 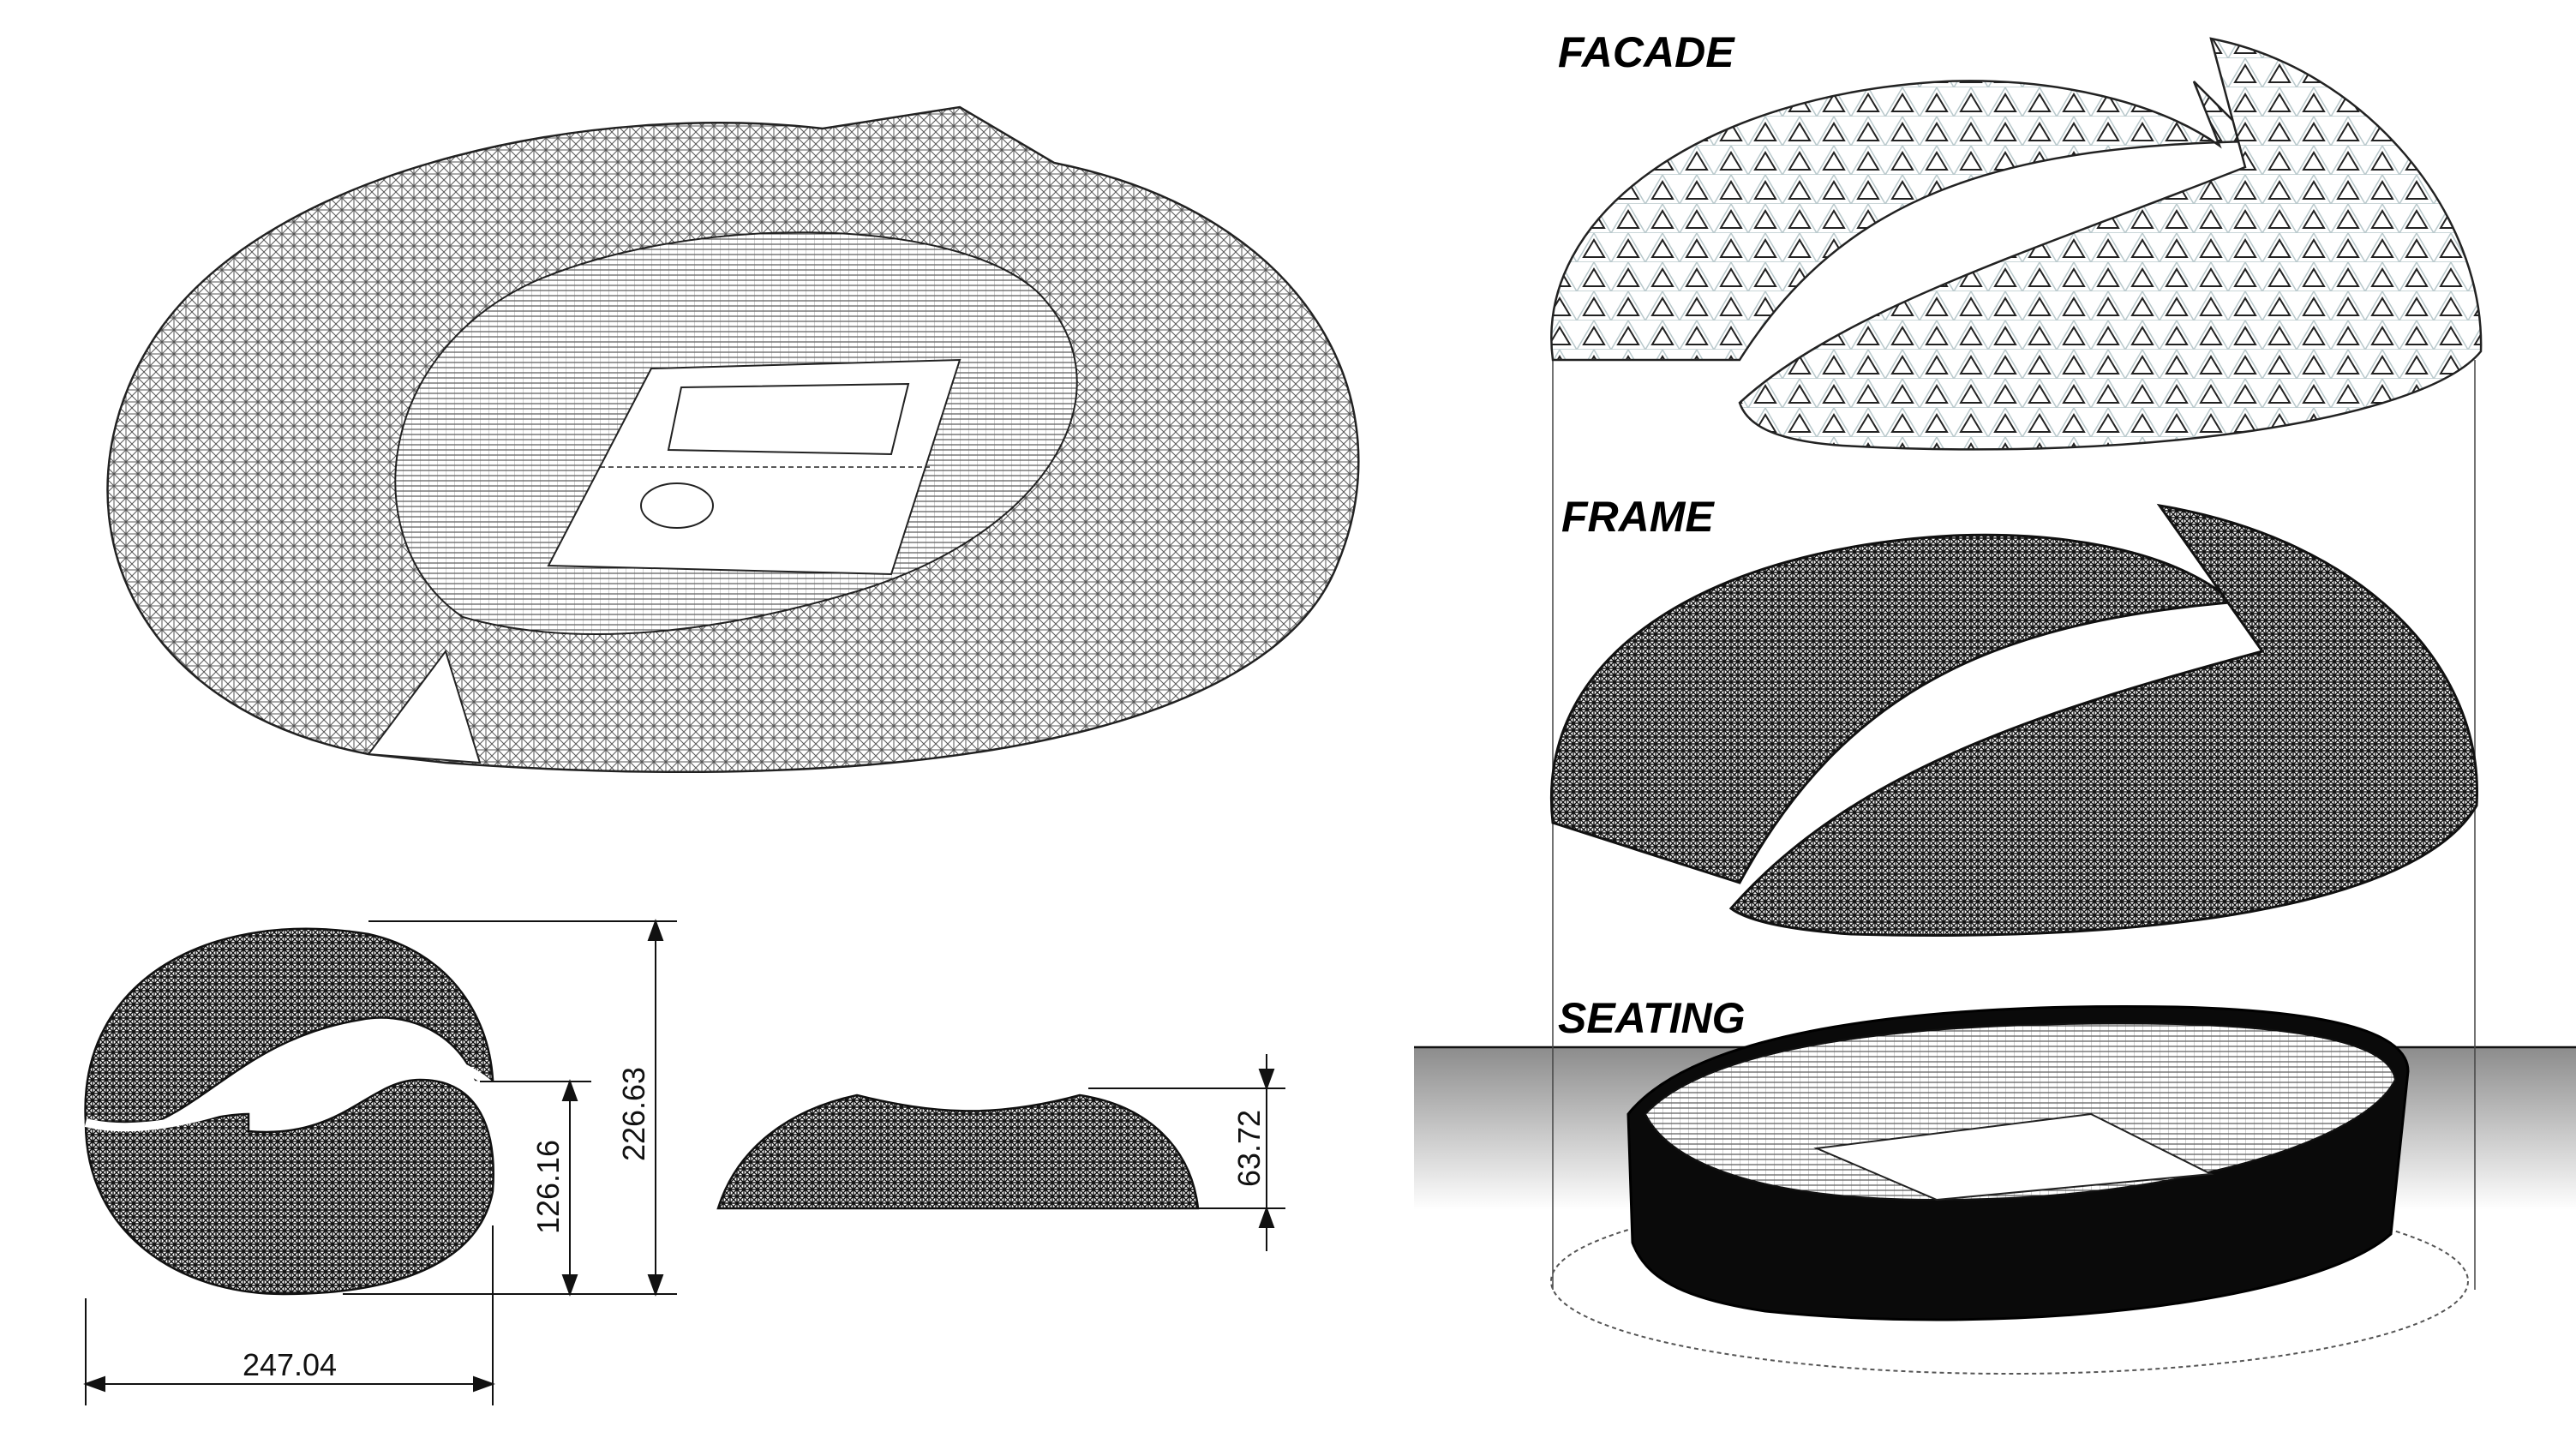 What do you see at coordinates (1903, 221) in the screenshot?
I see `facade-shell-left` at bounding box center [1903, 221].